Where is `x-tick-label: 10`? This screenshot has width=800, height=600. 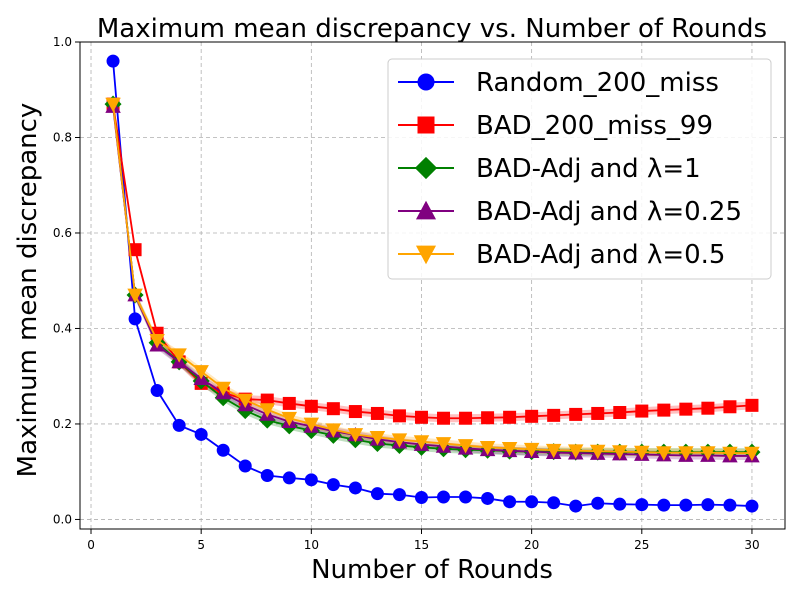 x-tick-label: 10 is located at coordinates (311, 545).